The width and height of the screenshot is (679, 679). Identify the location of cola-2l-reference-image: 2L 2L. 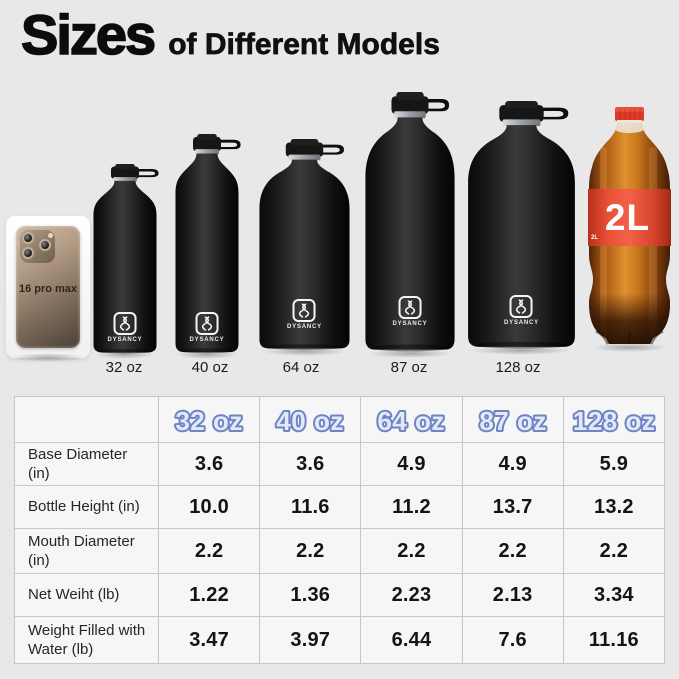
(629, 229).